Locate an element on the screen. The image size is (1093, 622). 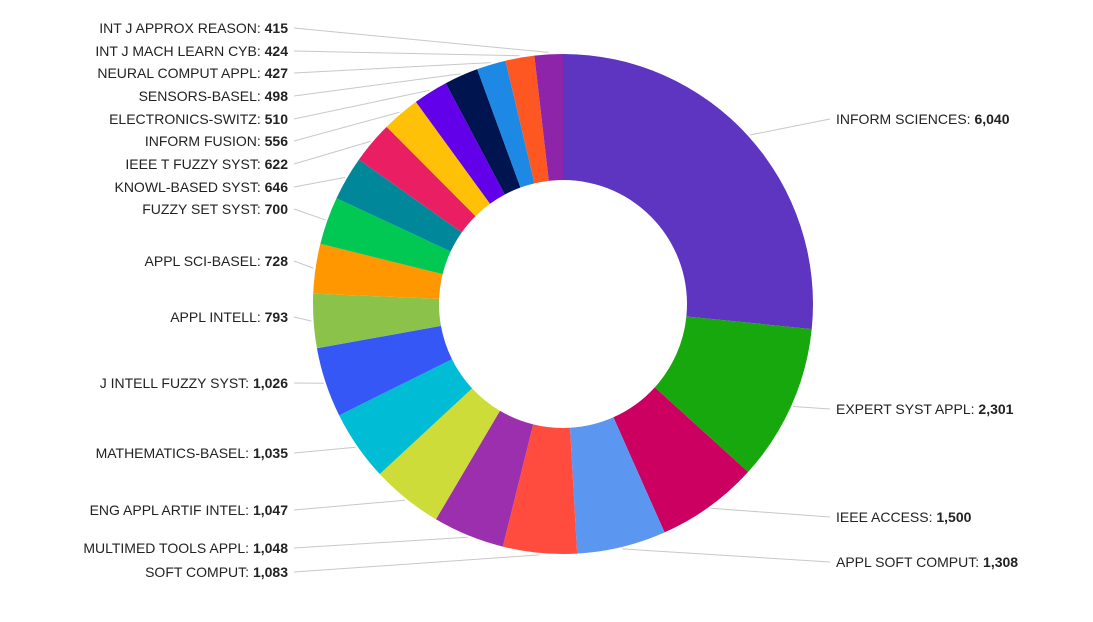
label-category: IEEE T FUZZY SYST: is located at coordinates (194, 164).